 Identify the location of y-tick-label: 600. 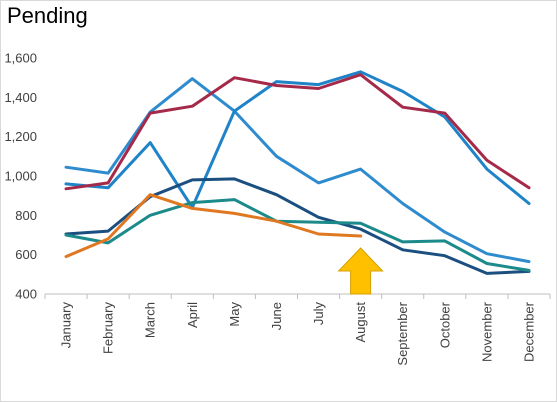
(26, 254).